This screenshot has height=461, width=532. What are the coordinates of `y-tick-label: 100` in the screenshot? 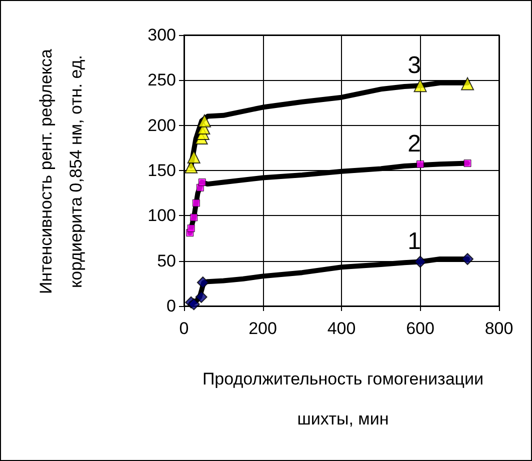 It's located at (162, 216).